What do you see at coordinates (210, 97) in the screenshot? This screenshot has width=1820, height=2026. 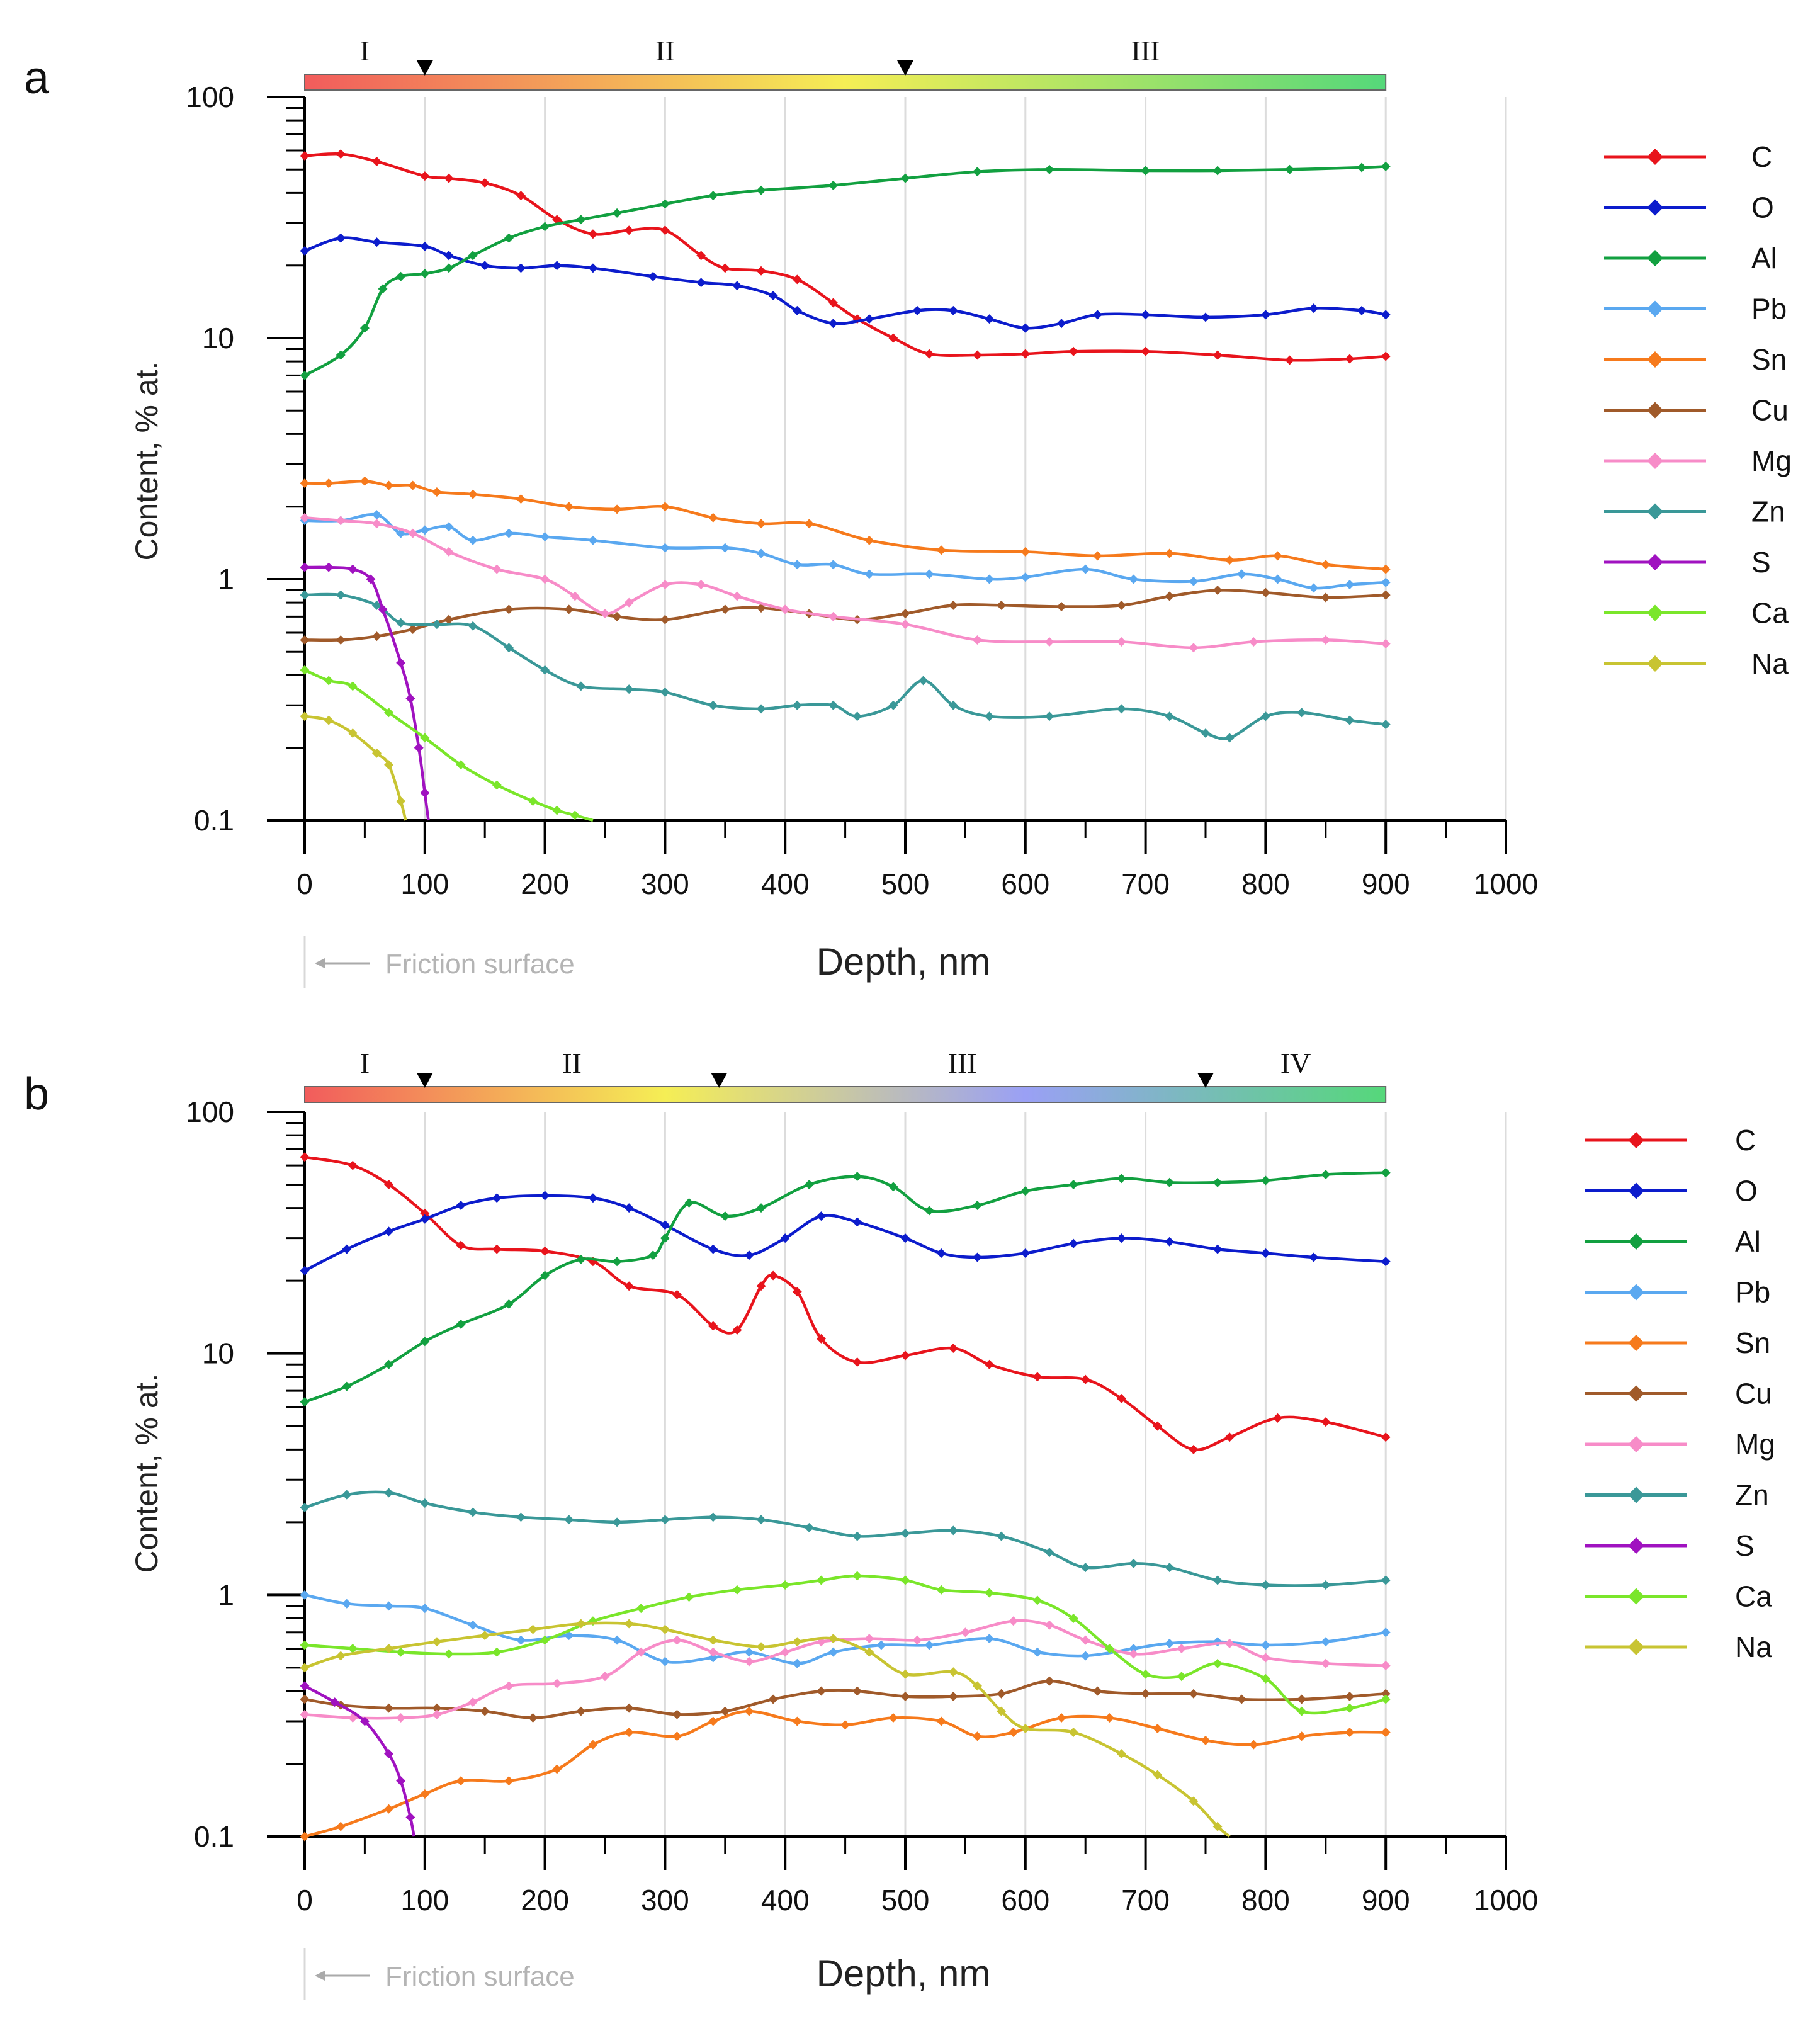 I see `y-tick-label: 100` at bounding box center [210, 97].